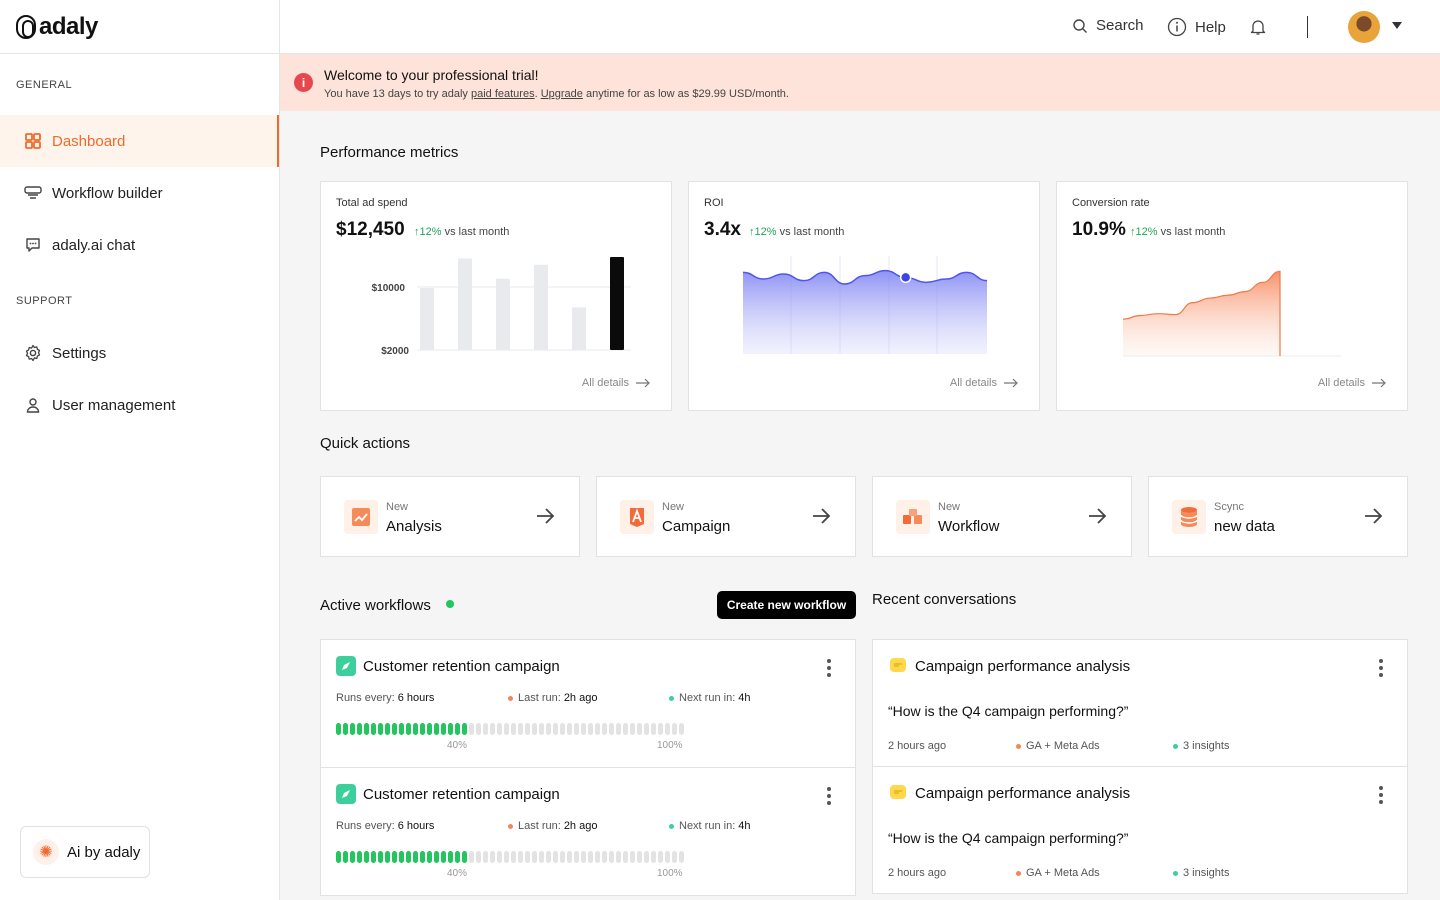 The image size is (1440, 900). I want to click on workflow-blocks-icon, so click(913, 517).